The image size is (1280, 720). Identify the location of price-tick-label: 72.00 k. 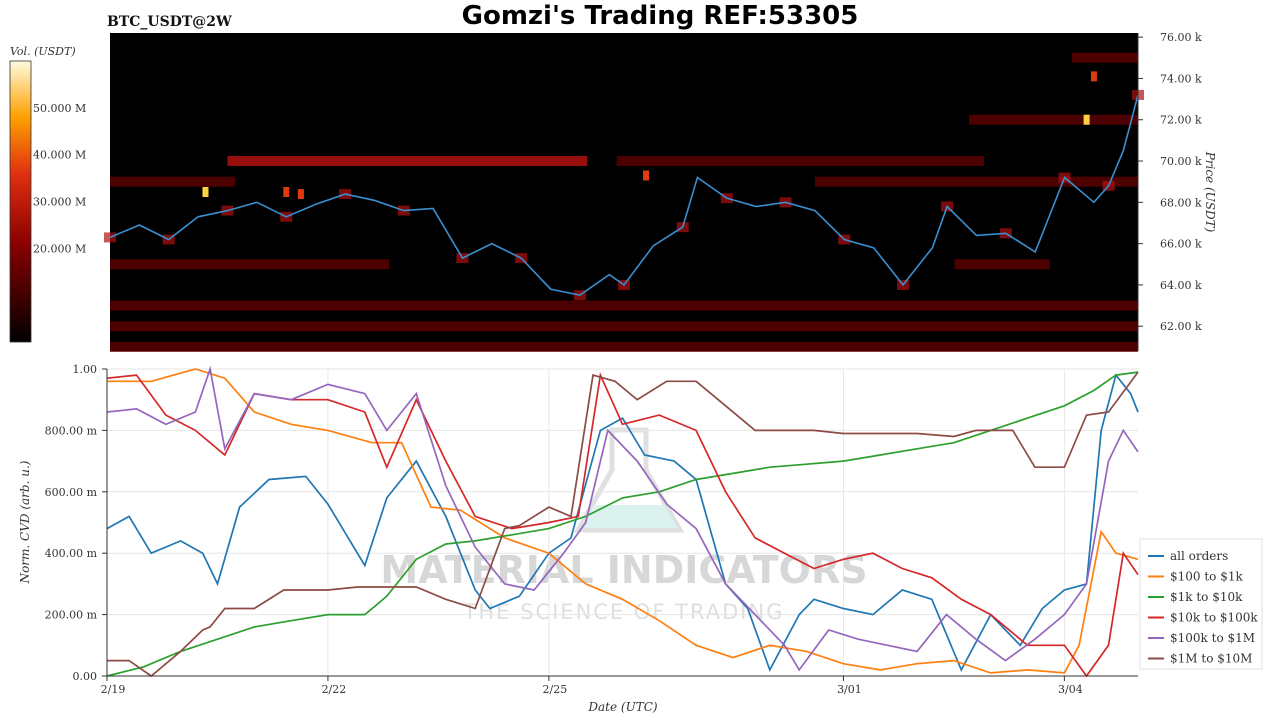
(1181, 120).